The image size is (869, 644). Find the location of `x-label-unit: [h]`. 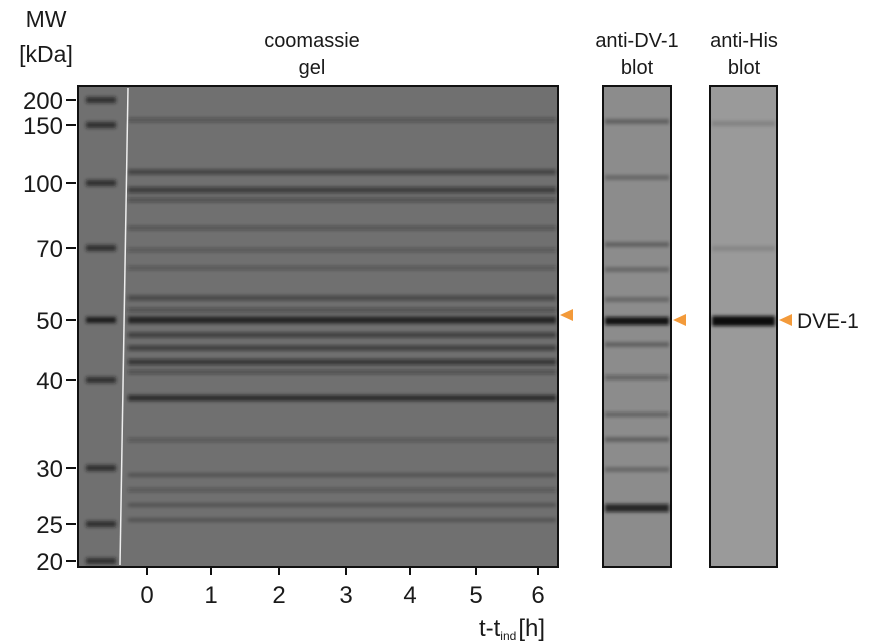

x-label-unit: [h] is located at coordinates (531, 628).